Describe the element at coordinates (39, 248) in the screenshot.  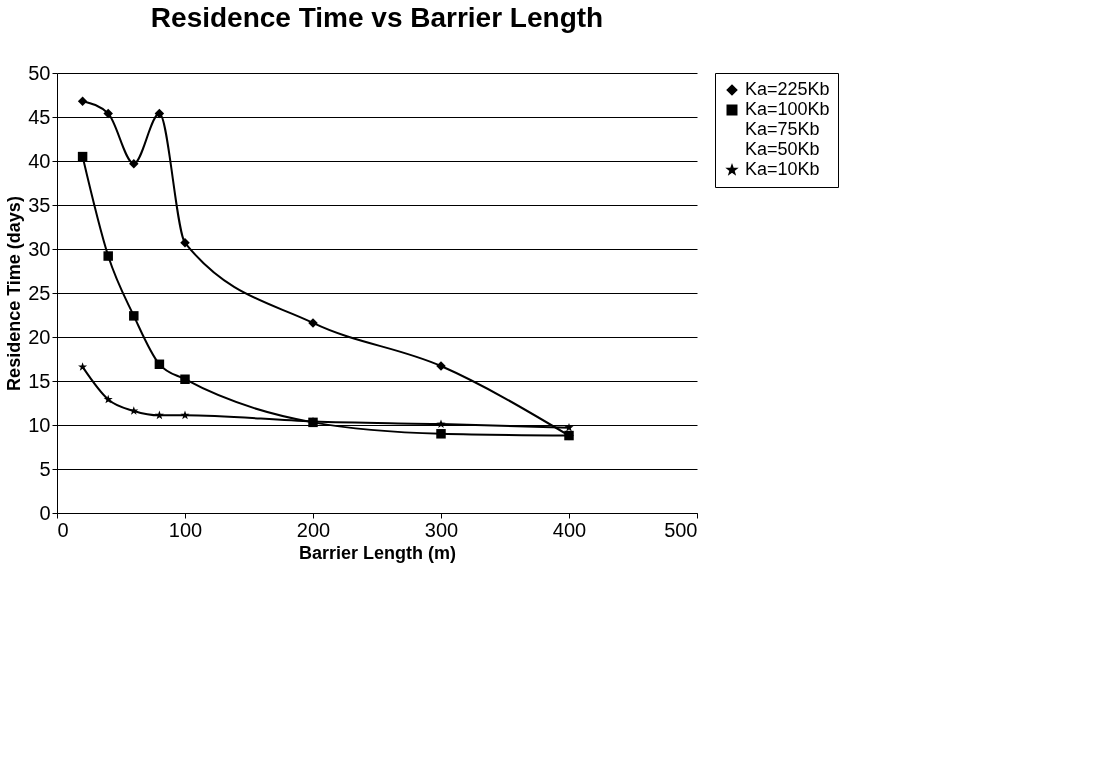
I see `y-tick-label: 30` at that location.